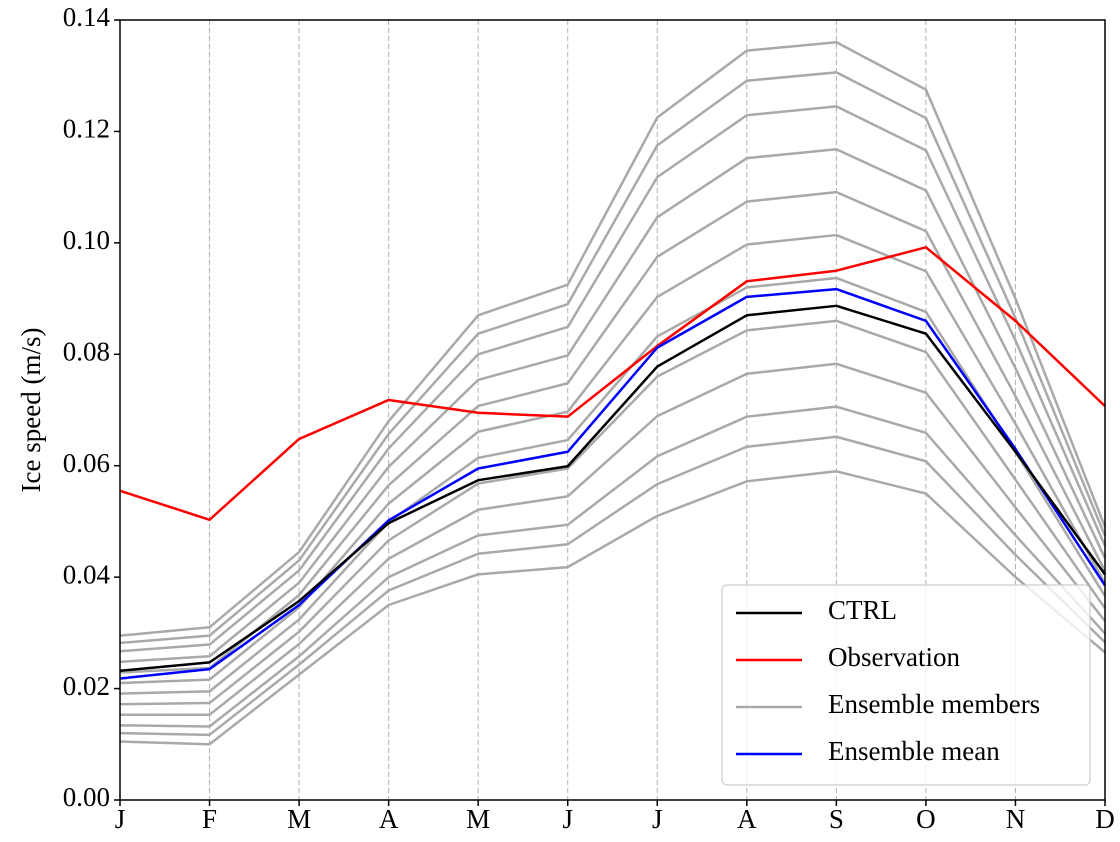 This screenshot has height=842, width=1120. Describe the element at coordinates (86, 240) in the screenshot. I see `y-tick-label: 0.10` at that location.